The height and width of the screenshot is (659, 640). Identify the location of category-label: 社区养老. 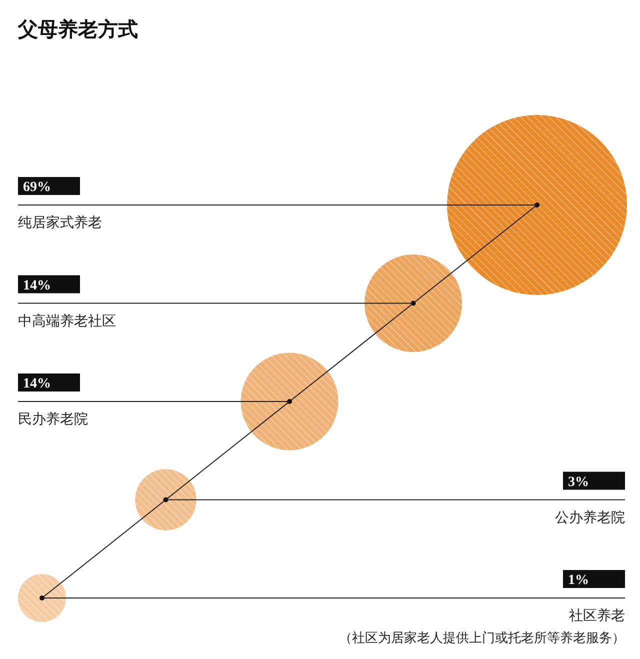
(597, 616).